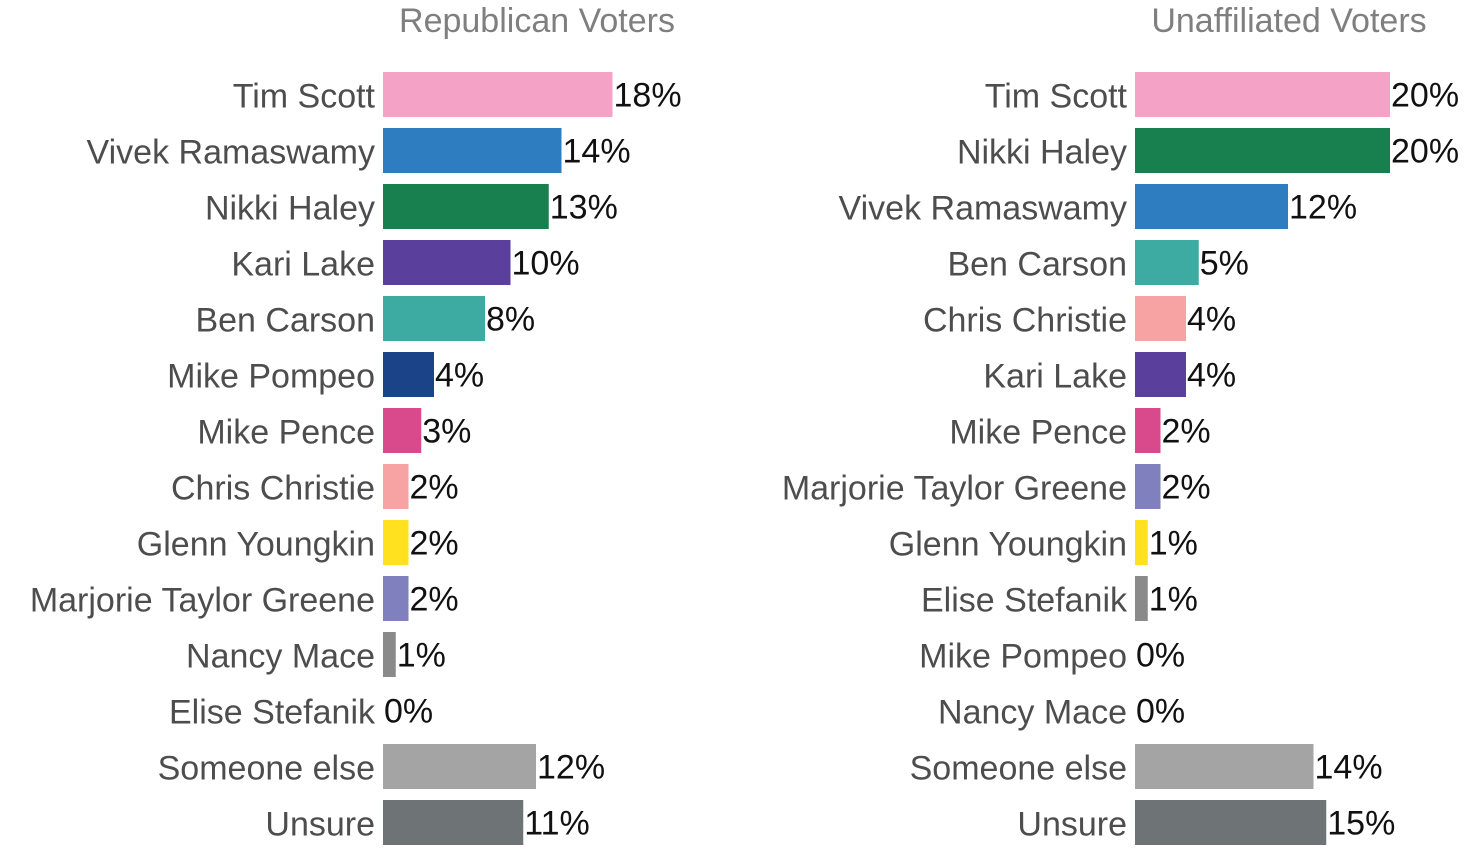 Image resolution: width=1465 pixels, height=851 pixels. I want to click on bar-nancy-mace, so click(389, 654).